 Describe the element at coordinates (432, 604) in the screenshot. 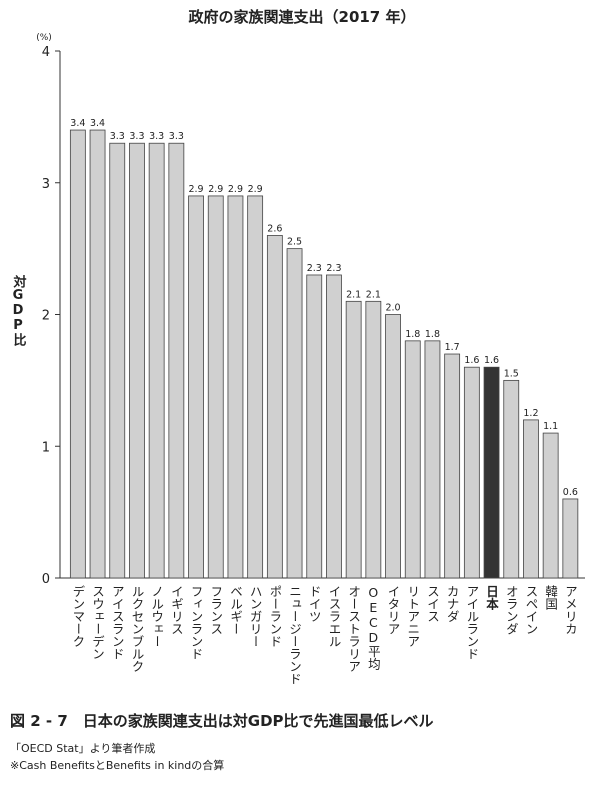

I see `x-tick-label: スイス` at that location.